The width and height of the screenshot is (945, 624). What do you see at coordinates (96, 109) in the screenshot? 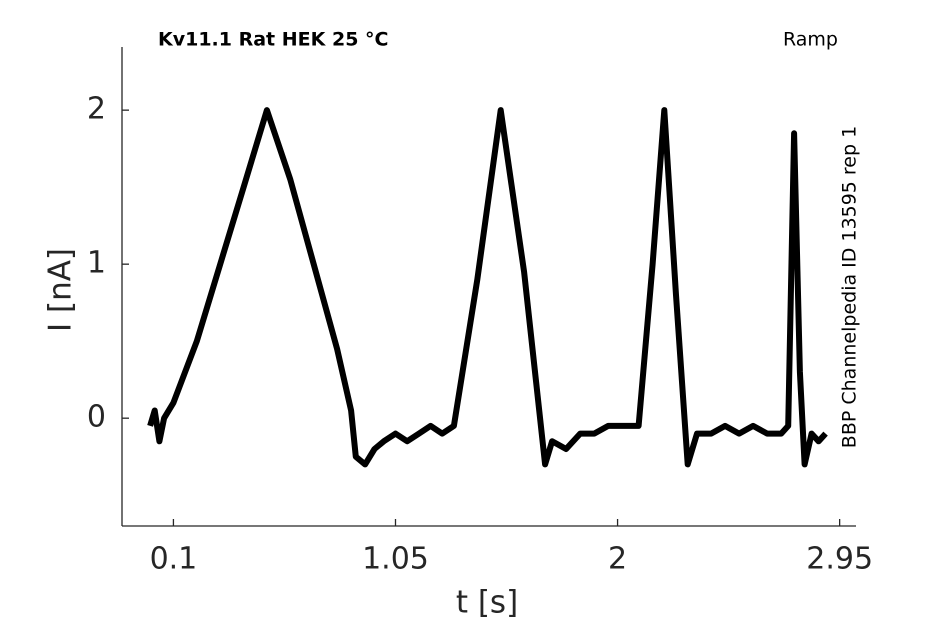
I see `y-tick-label: 2` at bounding box center [96, 109].